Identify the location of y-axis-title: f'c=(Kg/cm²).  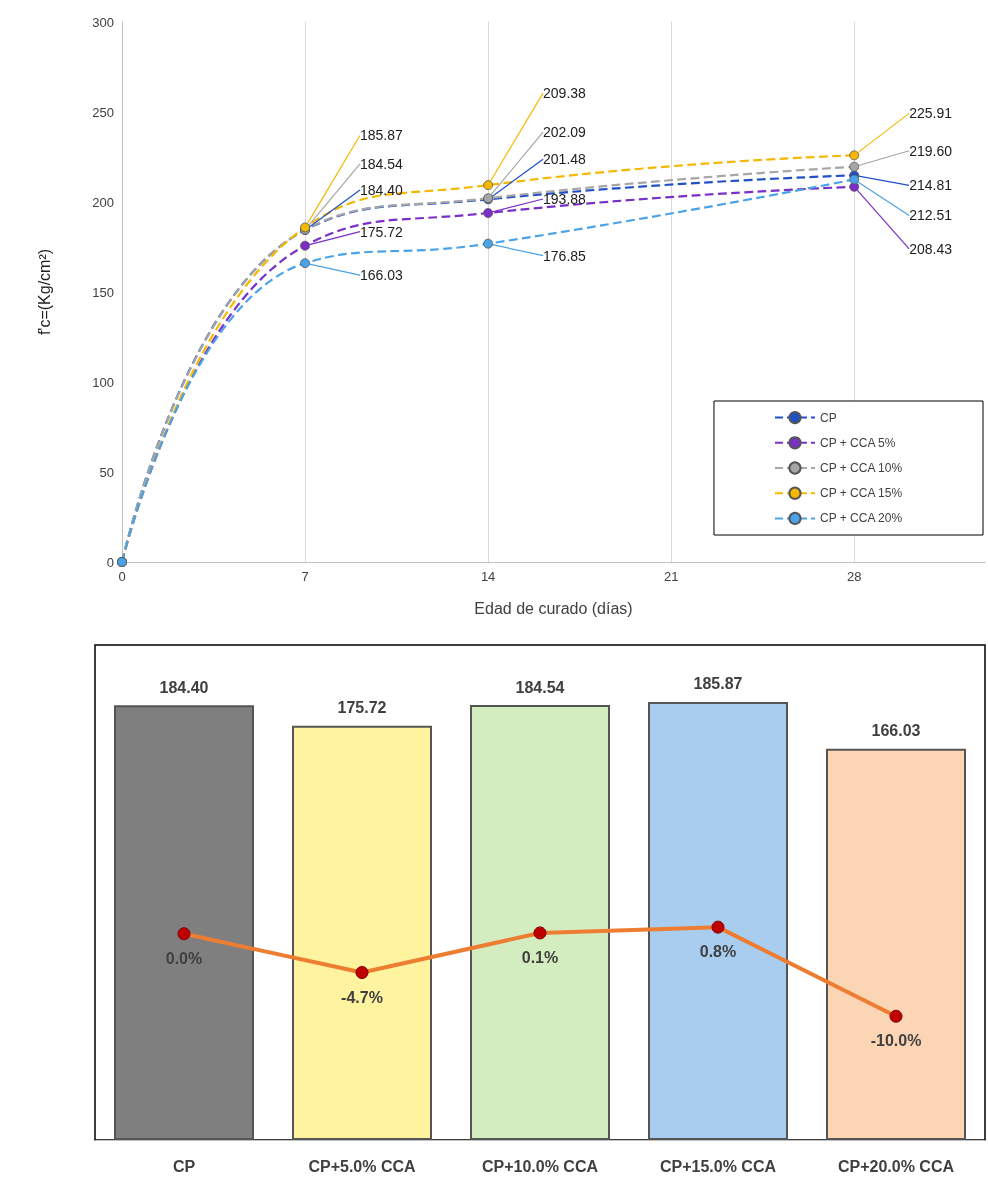
(44, 292).